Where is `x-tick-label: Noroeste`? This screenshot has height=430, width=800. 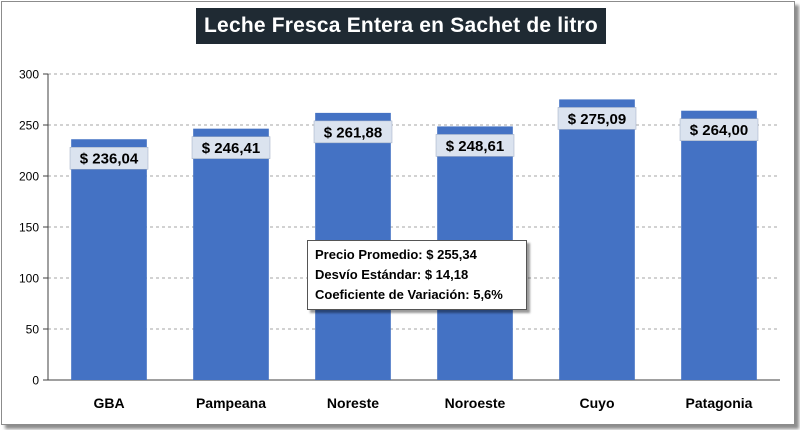 x-tick-label: Noroeste is located at coordinates (475, 403).